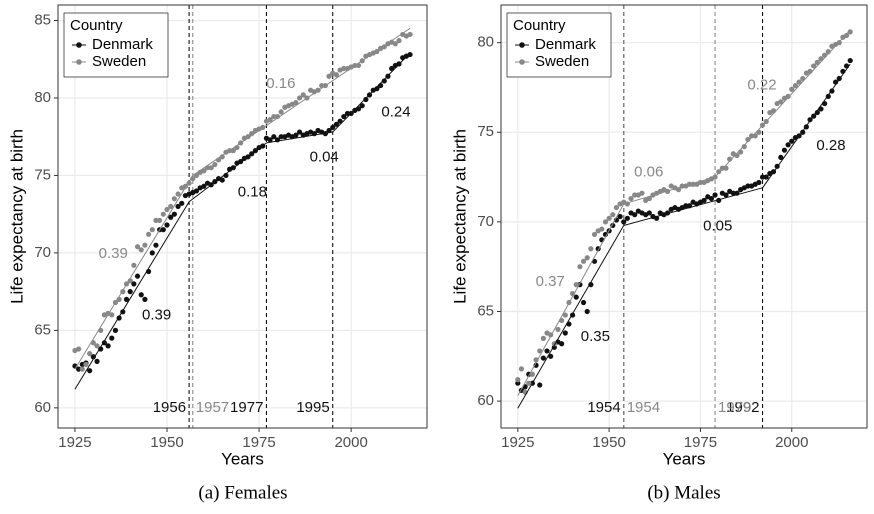 The height and width of the screenshot is (514, 874). Describe the element at coordinates (252, 191) in the screenshot. I see `slope-label: 0.18` at that location.